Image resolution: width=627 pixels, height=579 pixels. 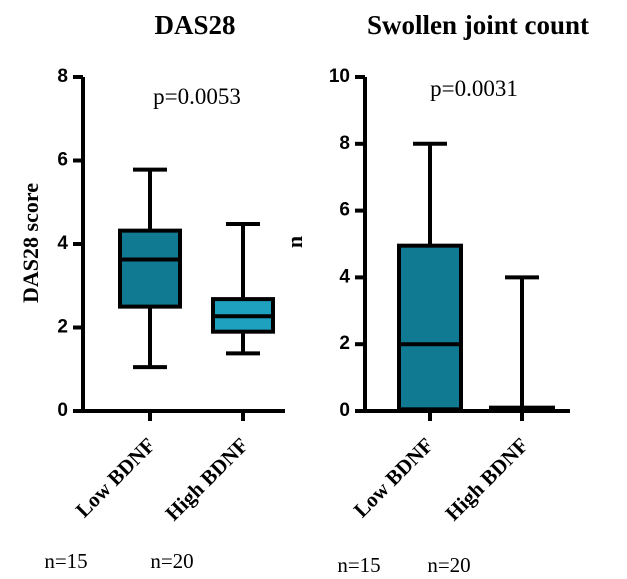 What do you see at coordinates (476, 277) in the screenshot?
I see `boxes-swollen-joint-count` at bounding box center [476, 277].